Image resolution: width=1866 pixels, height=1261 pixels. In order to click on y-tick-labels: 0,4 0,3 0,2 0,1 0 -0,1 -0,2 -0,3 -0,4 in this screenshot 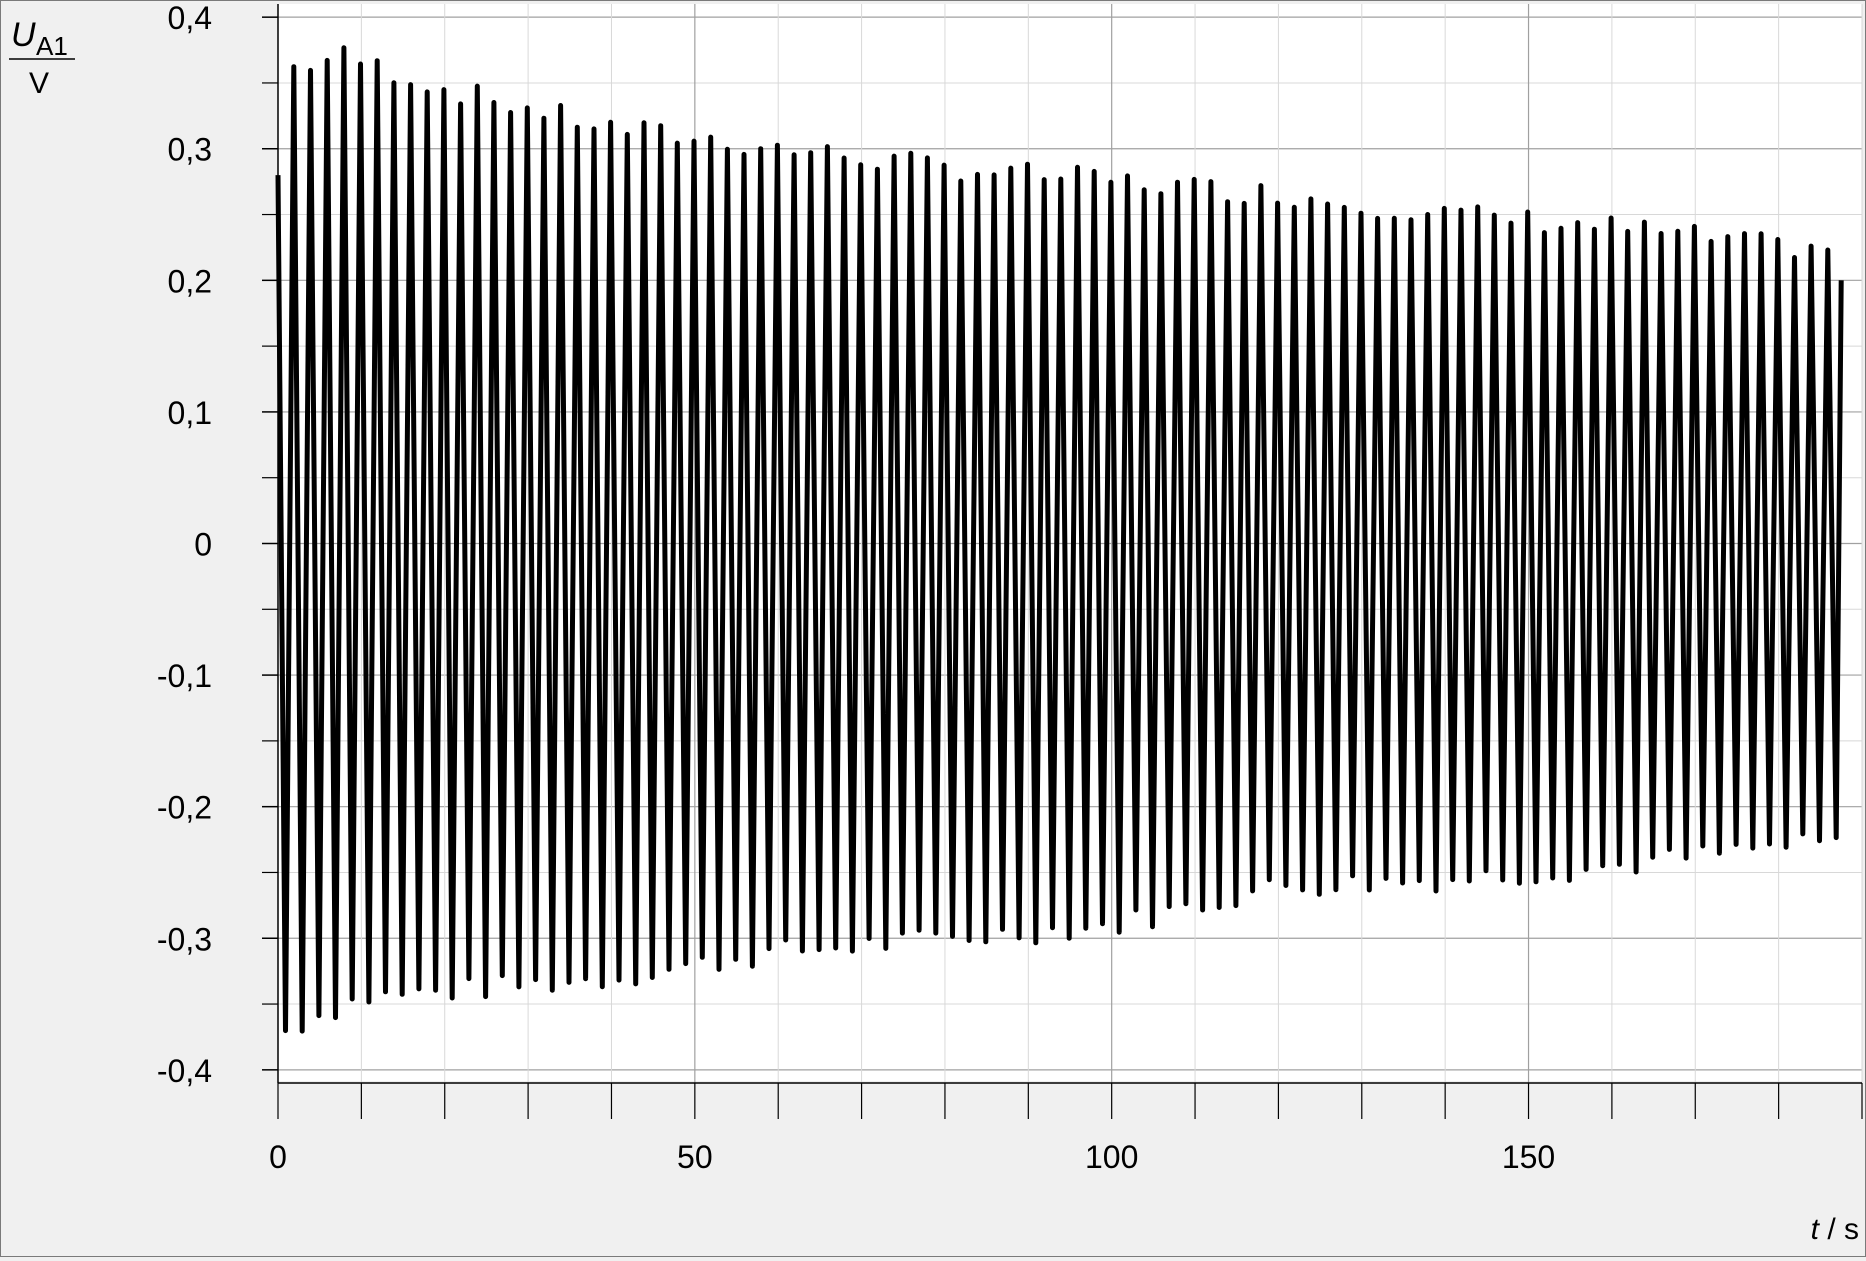, I will do `click(184, 544)`.